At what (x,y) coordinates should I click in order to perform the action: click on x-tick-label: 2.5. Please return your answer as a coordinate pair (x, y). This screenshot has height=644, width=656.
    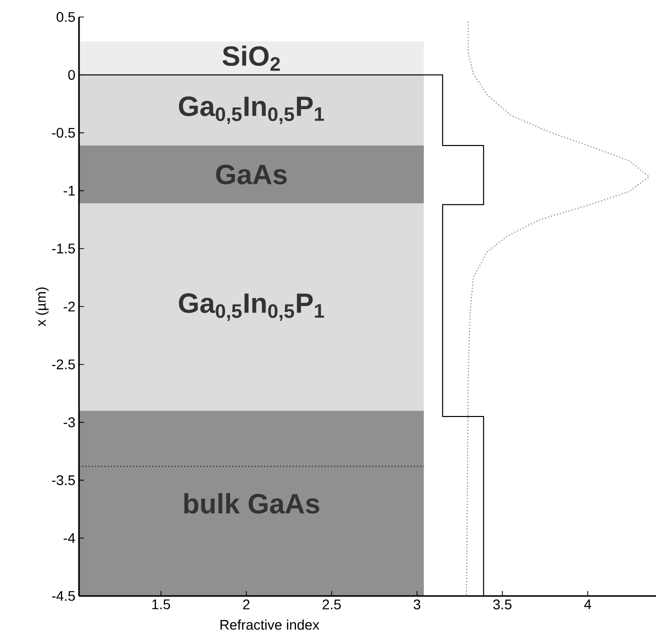
    Looking at the image, I should click on (331, 605).